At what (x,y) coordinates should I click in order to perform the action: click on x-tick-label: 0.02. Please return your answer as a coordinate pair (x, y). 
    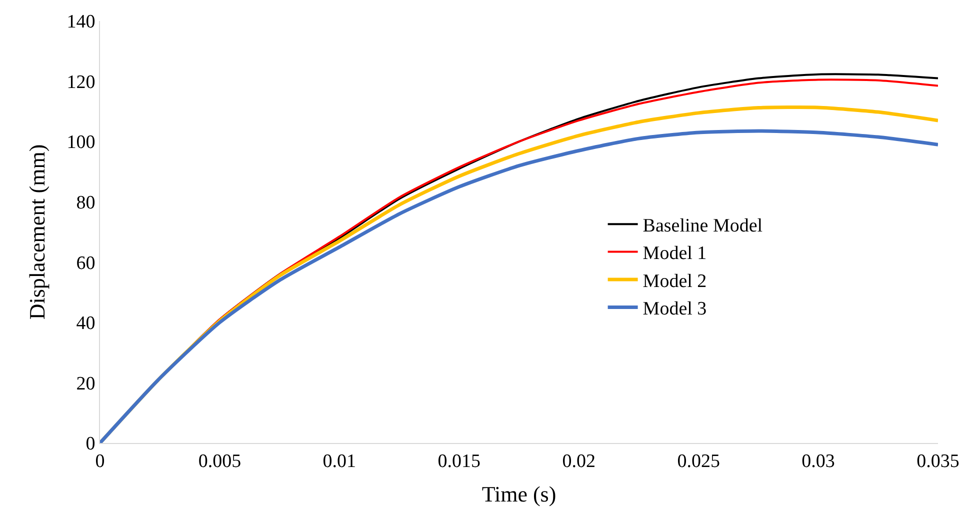
    Looking at the image, I should click on (579, 461).